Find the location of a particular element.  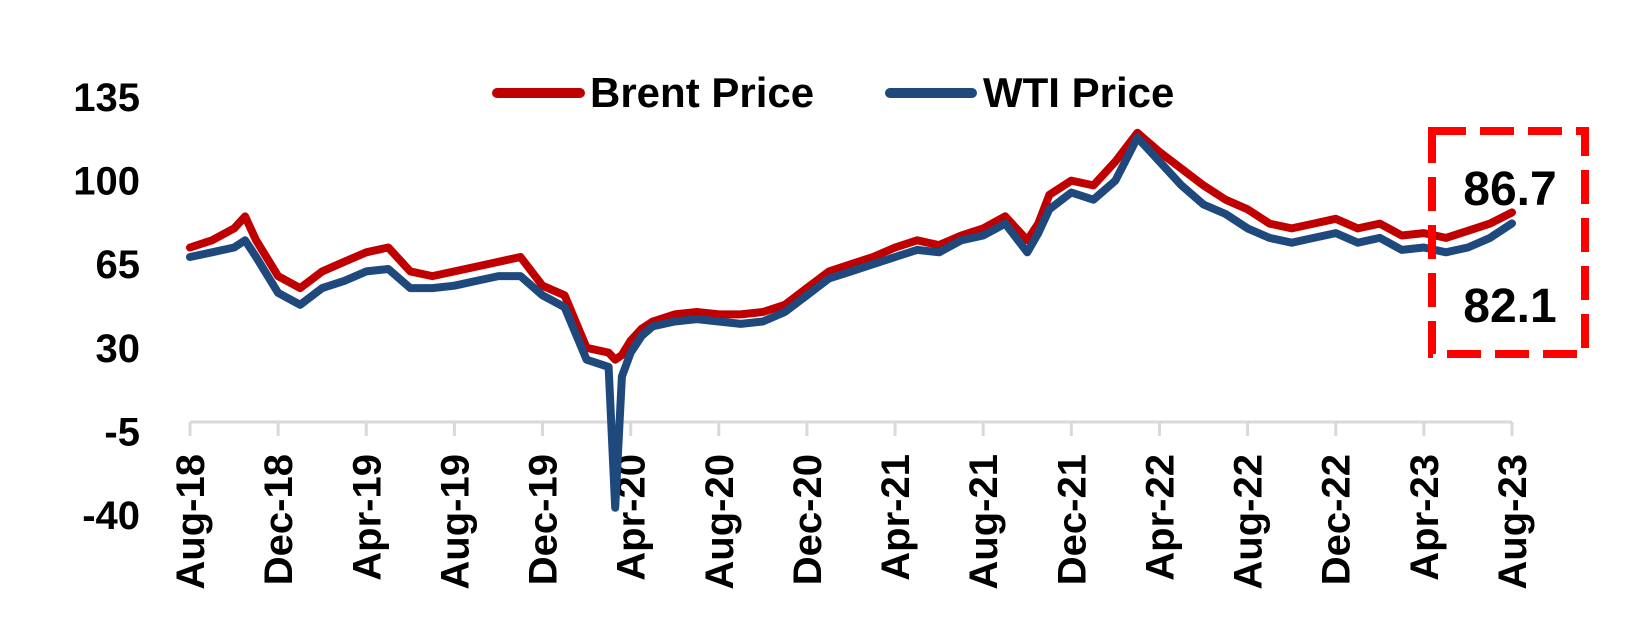

x-tick-label: Dec-20 is located at coordinates (808, 519).